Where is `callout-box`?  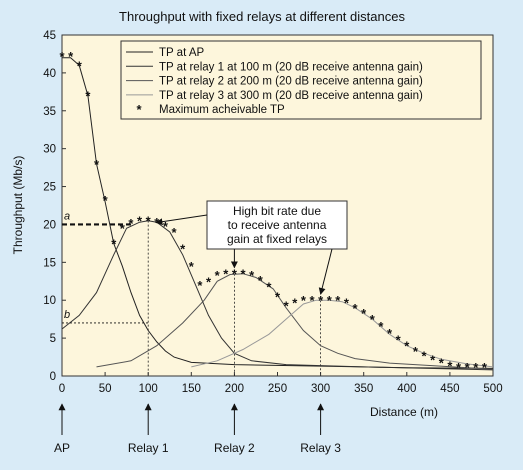 callout-box is located at coordinates (277, 225).